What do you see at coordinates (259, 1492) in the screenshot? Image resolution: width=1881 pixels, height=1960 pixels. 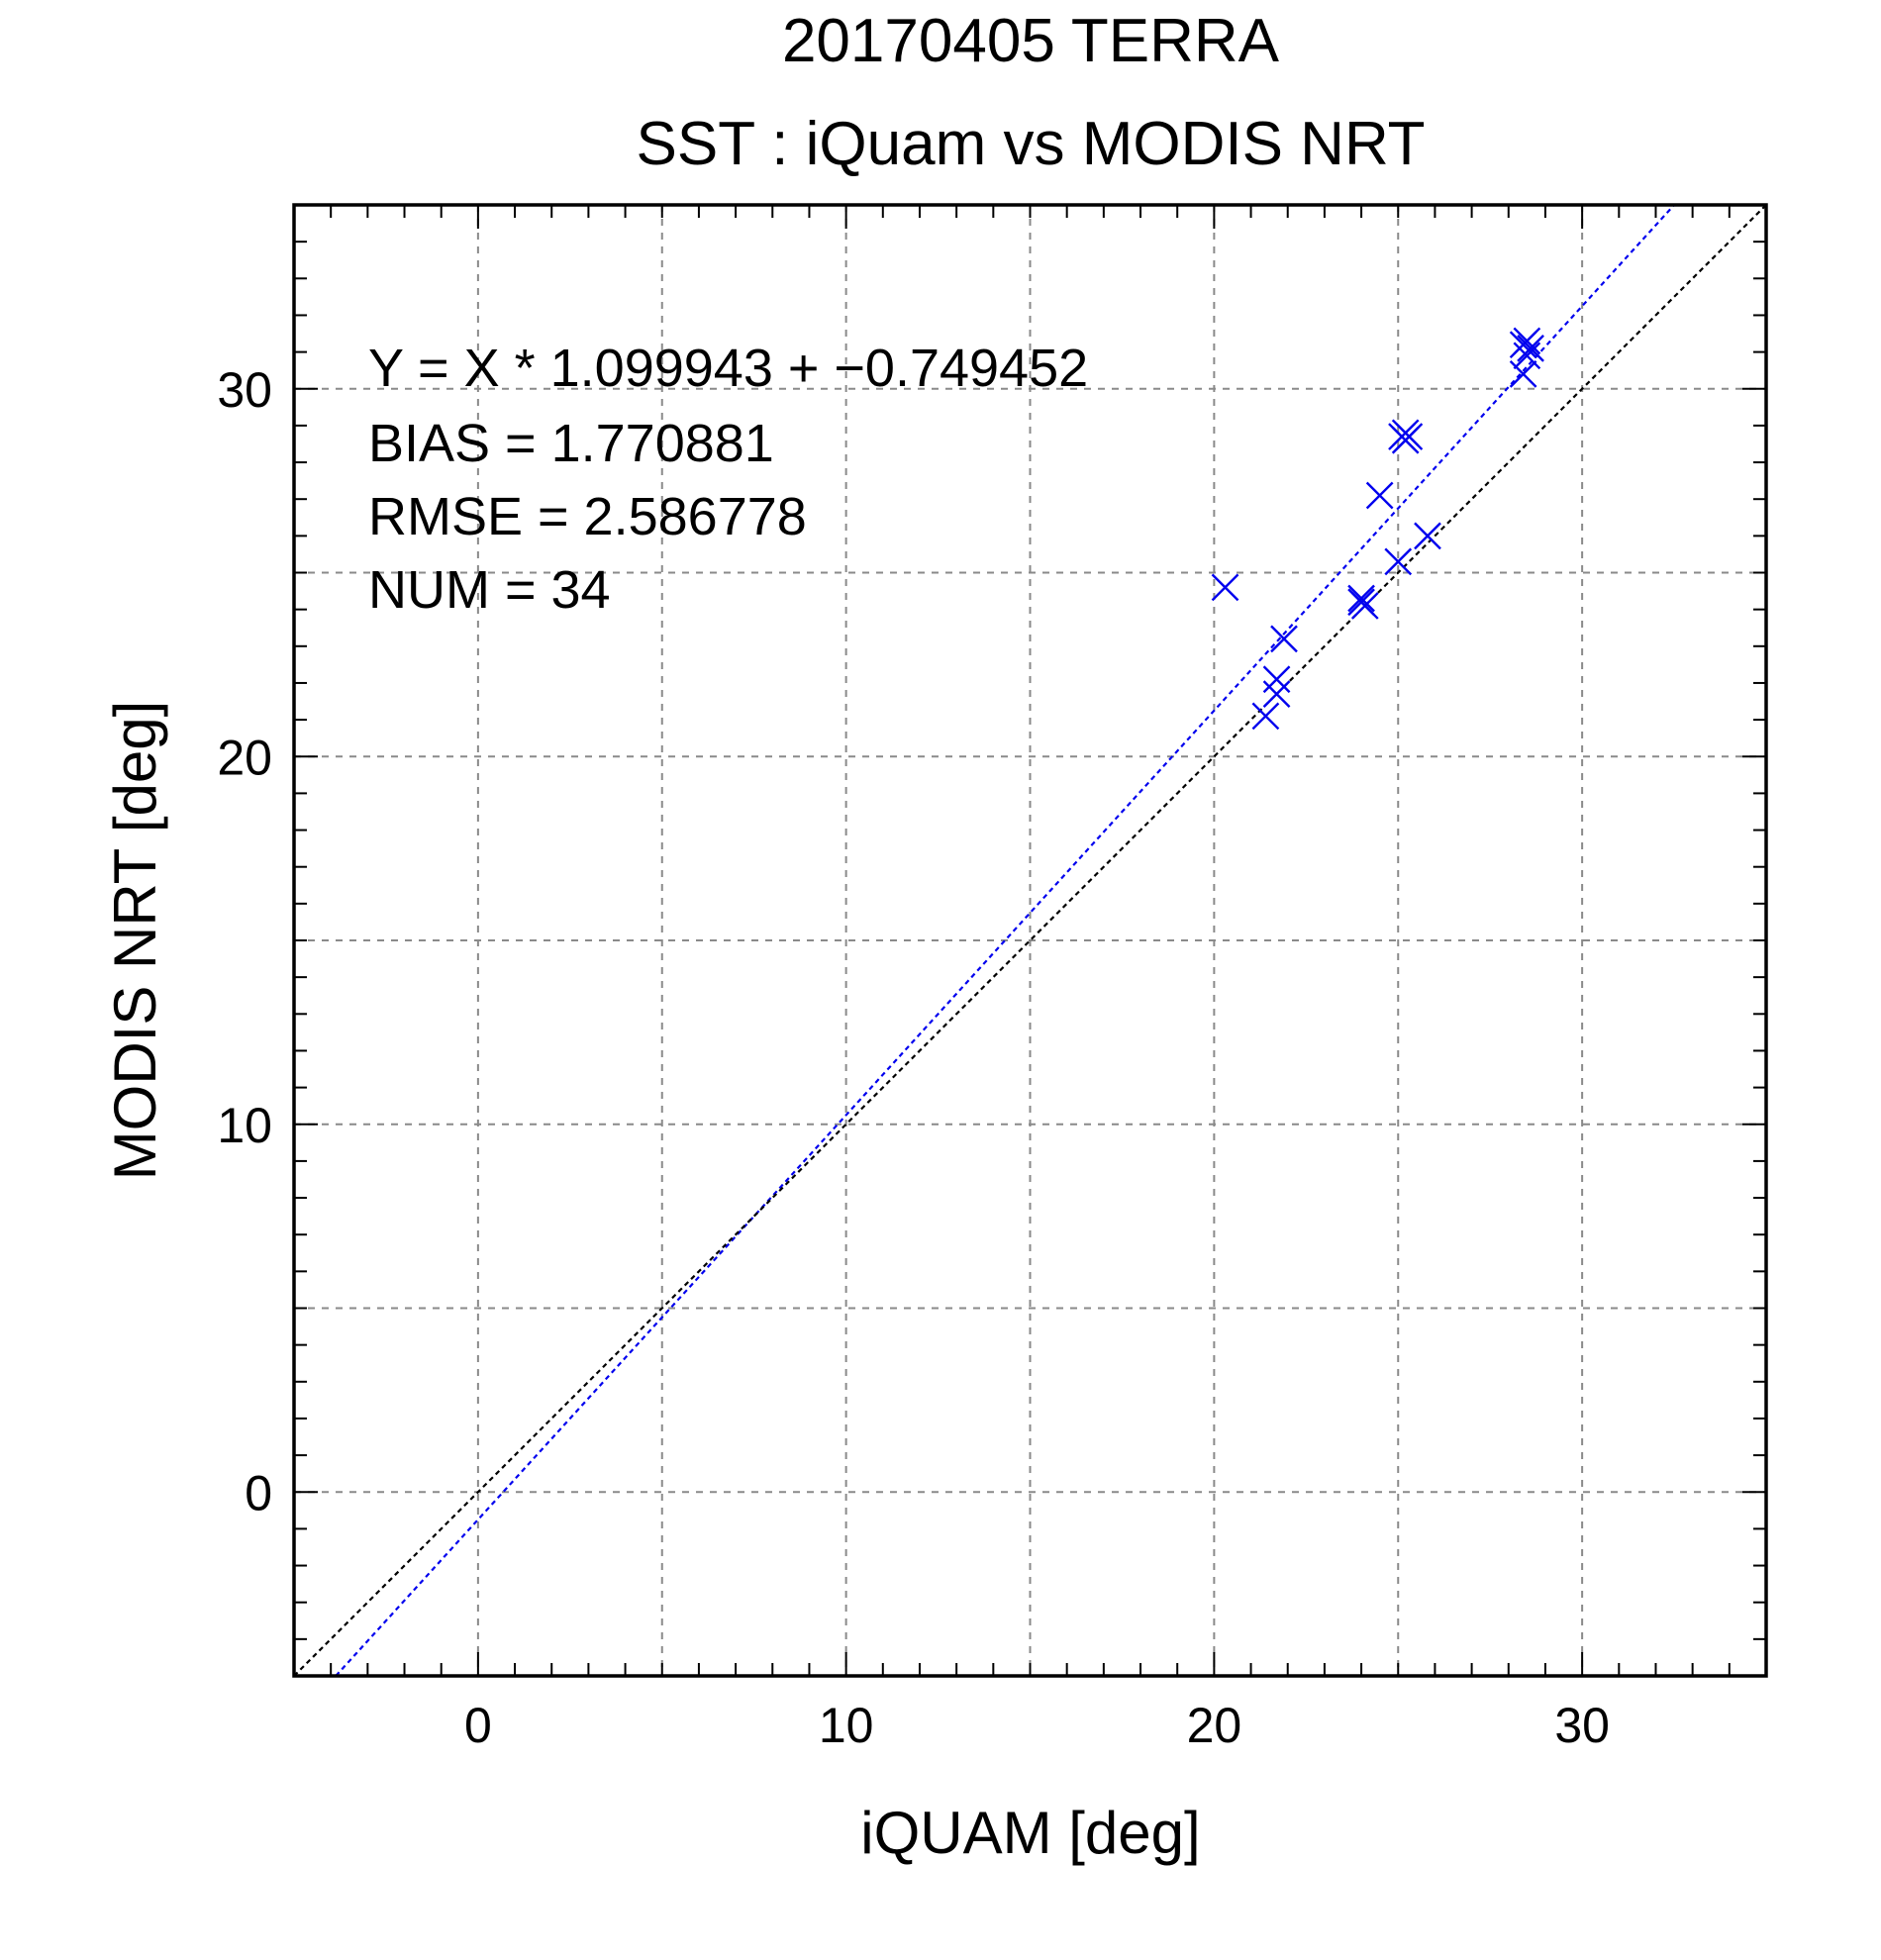 I see `y-tick-label: 0` at bounding box center [259, 1492].